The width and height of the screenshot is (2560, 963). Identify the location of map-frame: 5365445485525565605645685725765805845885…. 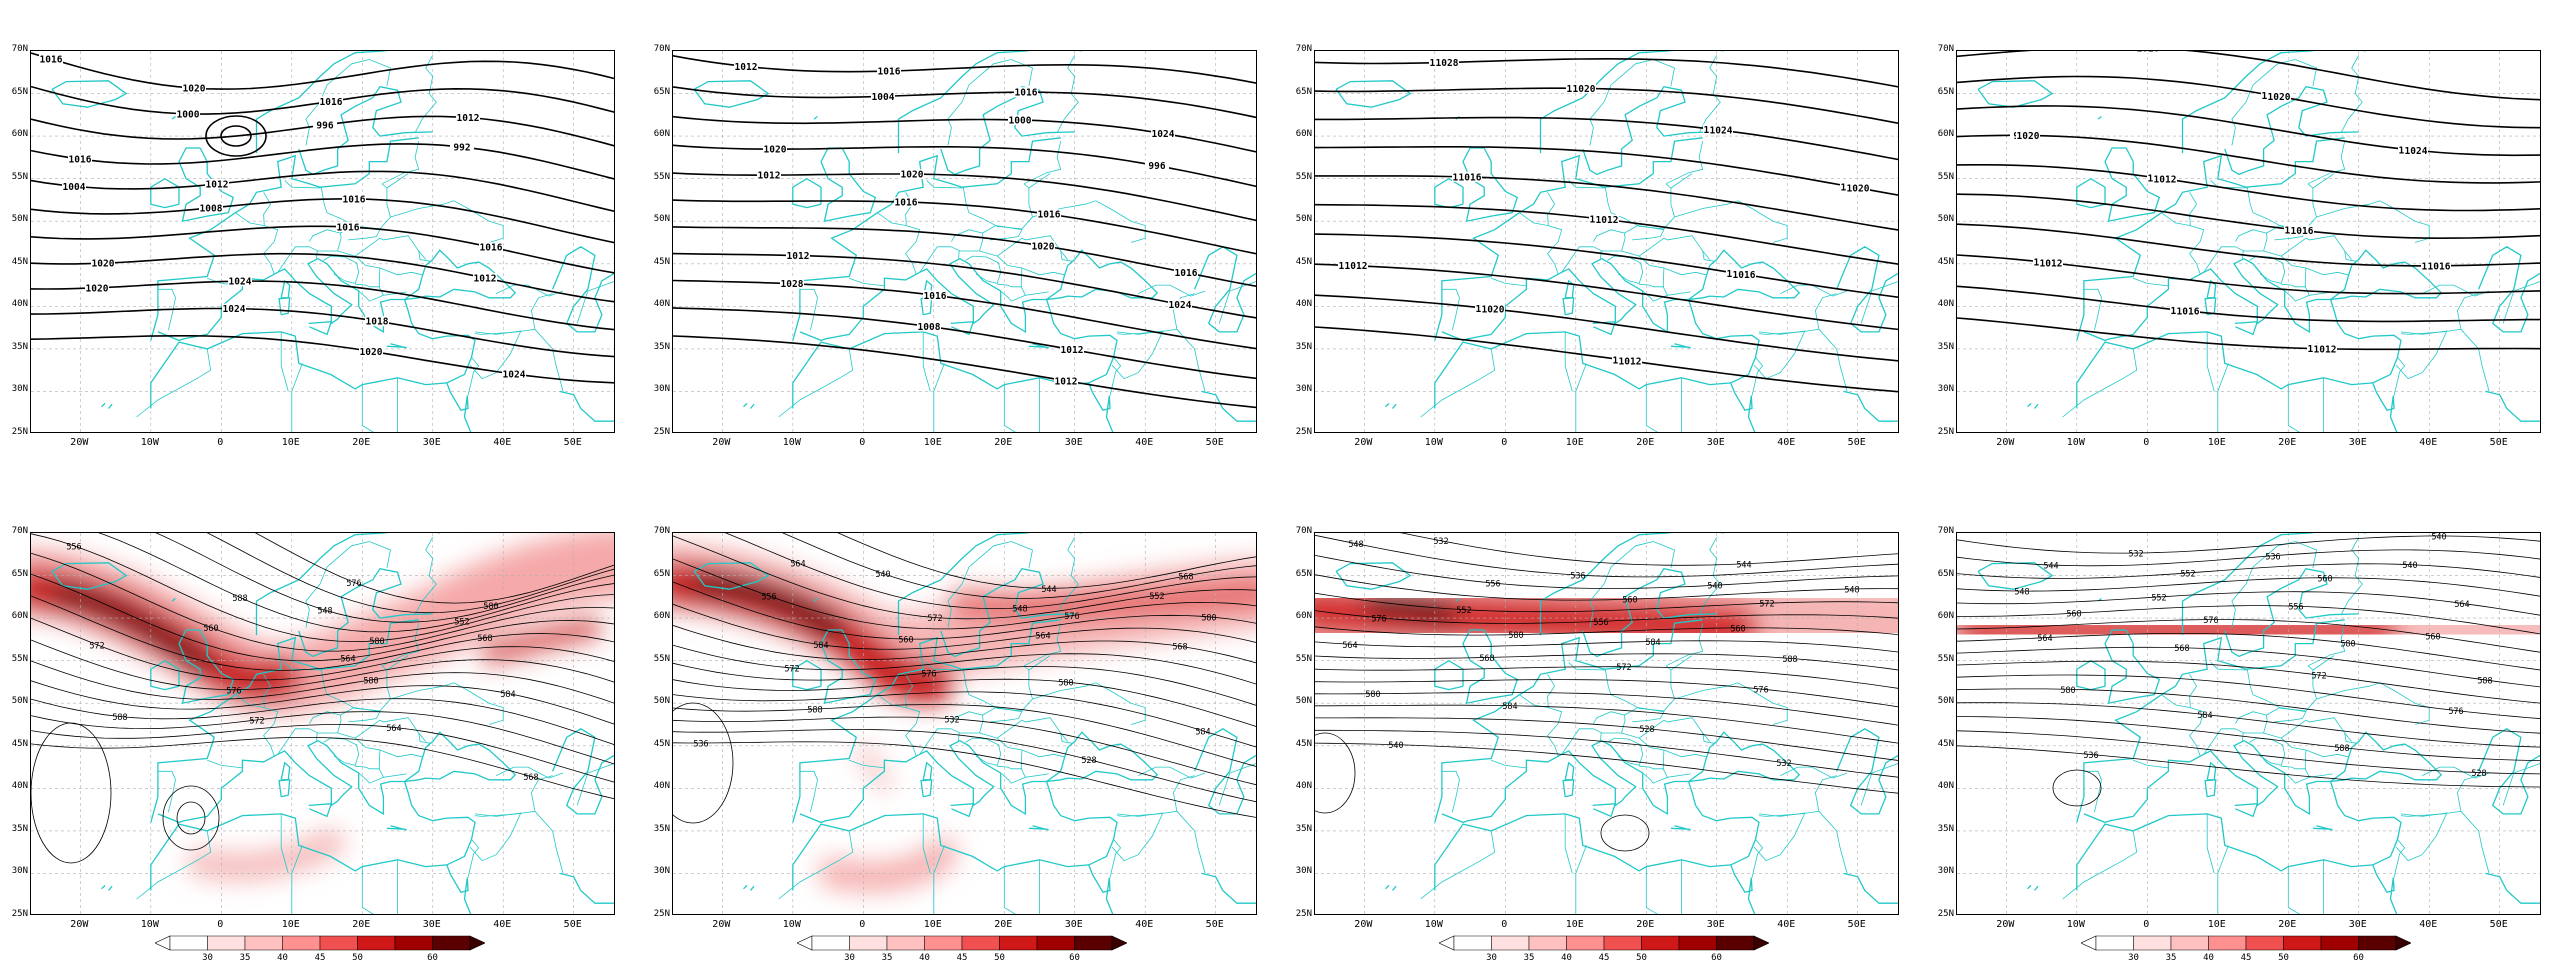
(322, 723).